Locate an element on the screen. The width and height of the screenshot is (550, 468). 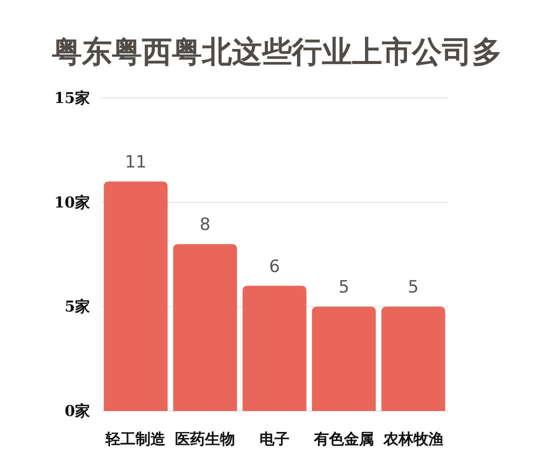
y-tick-label: 0家 is located at coordinates (77, 411).